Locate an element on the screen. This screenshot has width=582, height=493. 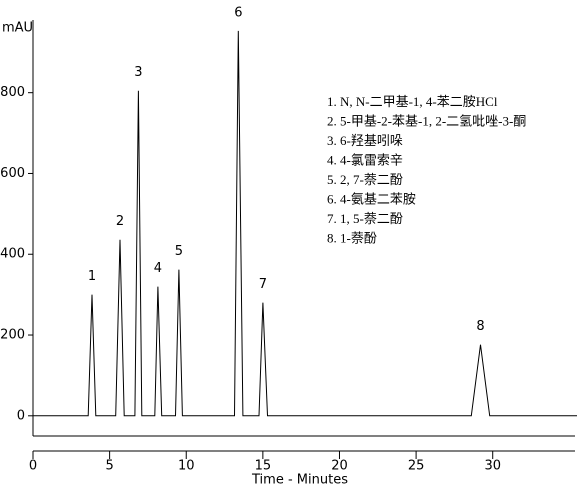
legend-entry: 5. 2, 7-萘二酚 is located at coordinates (365, 179).